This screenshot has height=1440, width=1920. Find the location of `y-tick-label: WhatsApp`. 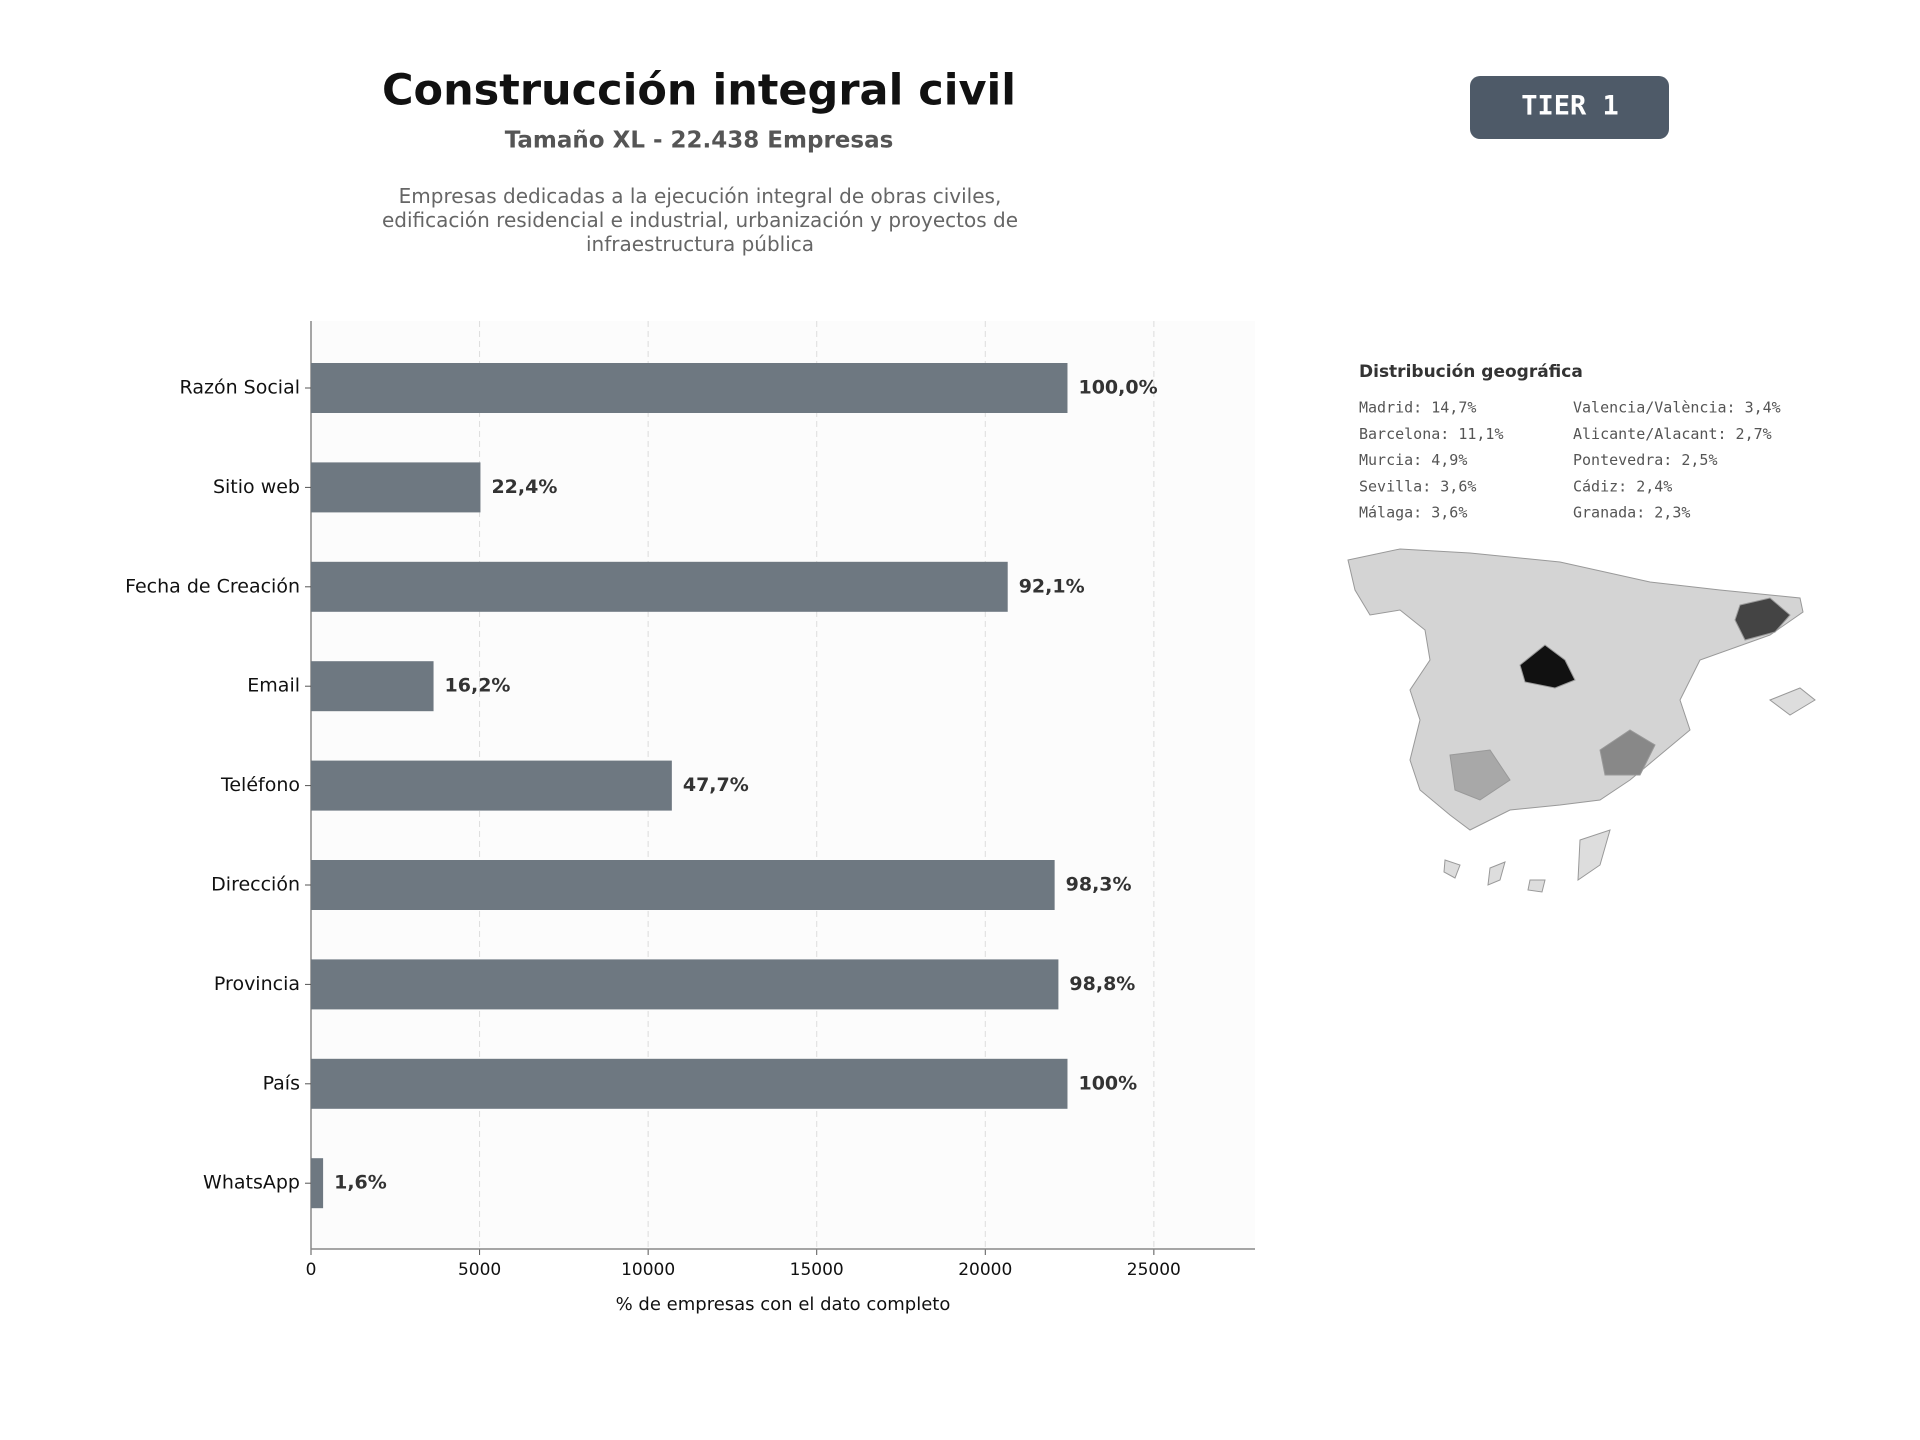

y-tick-label: WhatsApp is located at coordinates (251, 1183).